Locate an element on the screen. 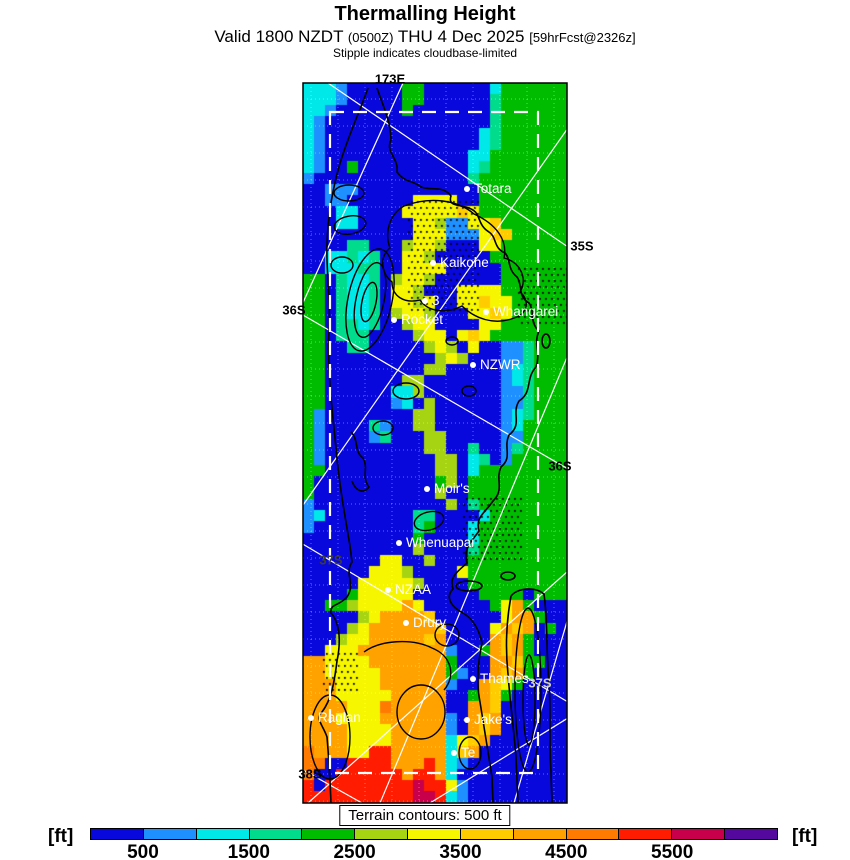  site-label: Kaikohe is located at coordinates (464, 262).